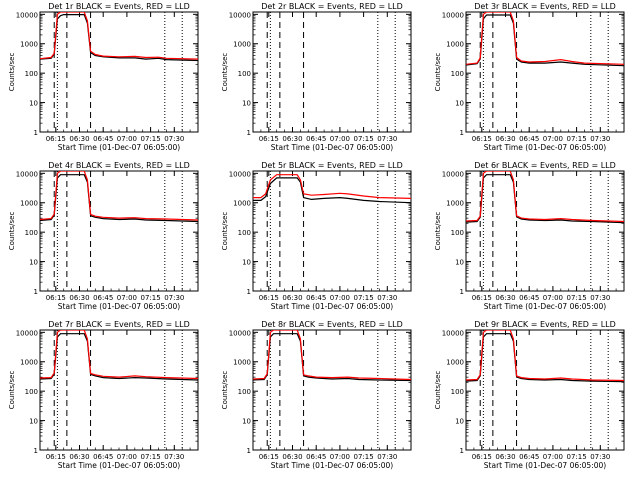 The image size is (640, 480). Describe the element at coordinates (545, 6) in the screenshot. I see `panel-title: Det 3r BLACK = Events, RED = LLD` at that location.